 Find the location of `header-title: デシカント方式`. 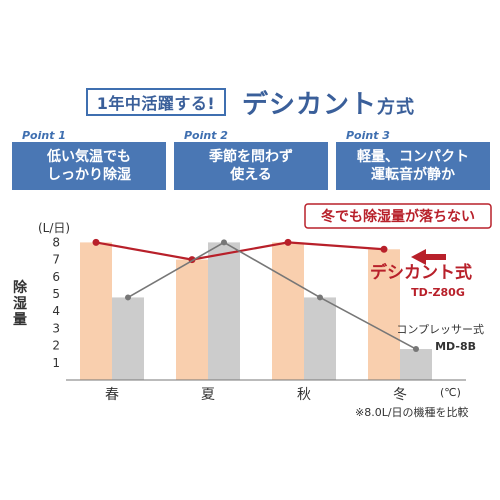

header-title: デシカント方式 is located at coordinates (328, 102).